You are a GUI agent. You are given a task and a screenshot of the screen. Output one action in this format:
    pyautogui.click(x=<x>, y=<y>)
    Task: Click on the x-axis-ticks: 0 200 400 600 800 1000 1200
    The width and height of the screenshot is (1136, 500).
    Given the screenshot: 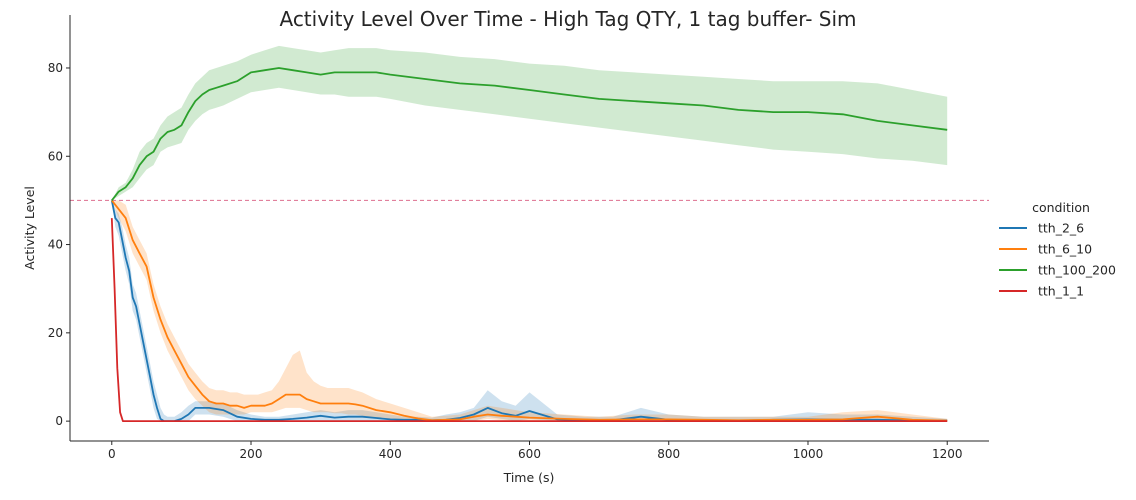 What is the action you would take?
    pyautogui.click(x=535, y=451)
    